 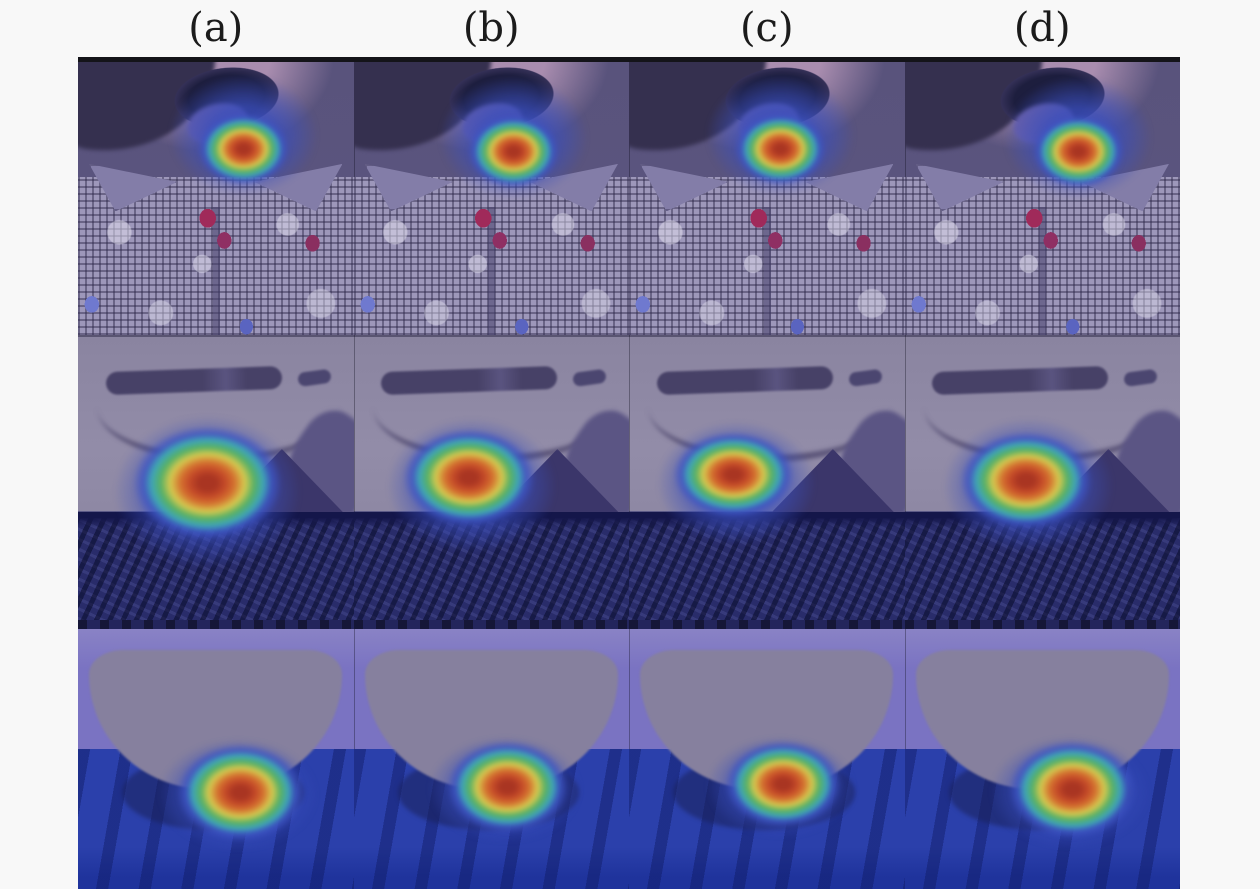 I want to click on heatmap-panel-row2-a, so click(x=216, y=477).